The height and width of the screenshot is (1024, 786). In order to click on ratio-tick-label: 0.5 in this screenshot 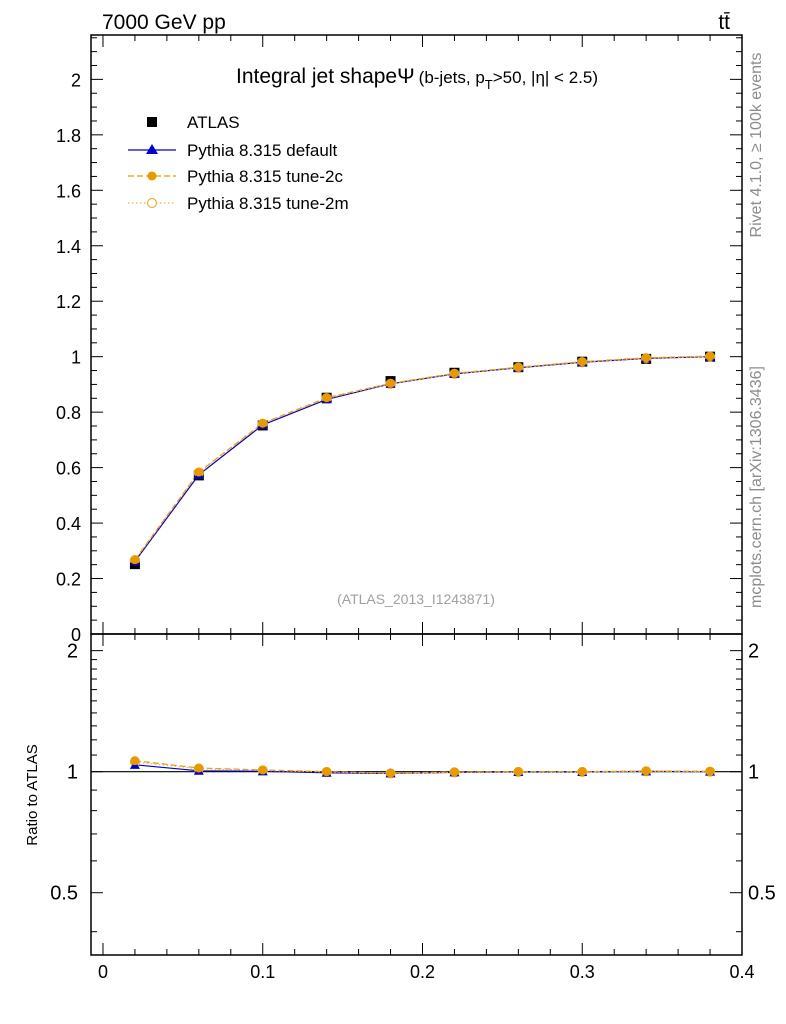, I will do `click(64, 894)`.